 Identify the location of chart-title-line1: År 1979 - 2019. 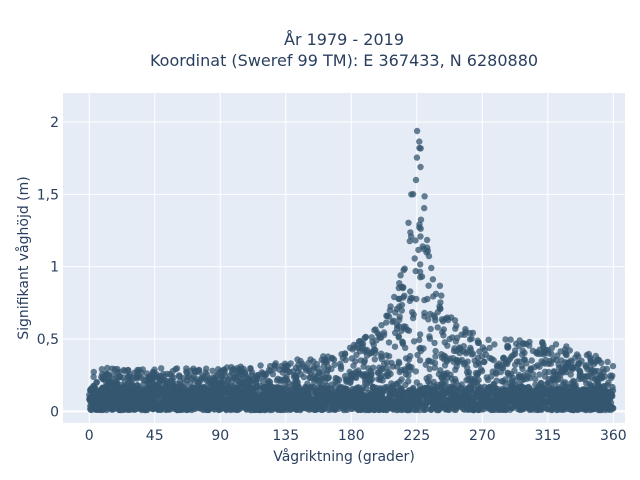
(344, 39).